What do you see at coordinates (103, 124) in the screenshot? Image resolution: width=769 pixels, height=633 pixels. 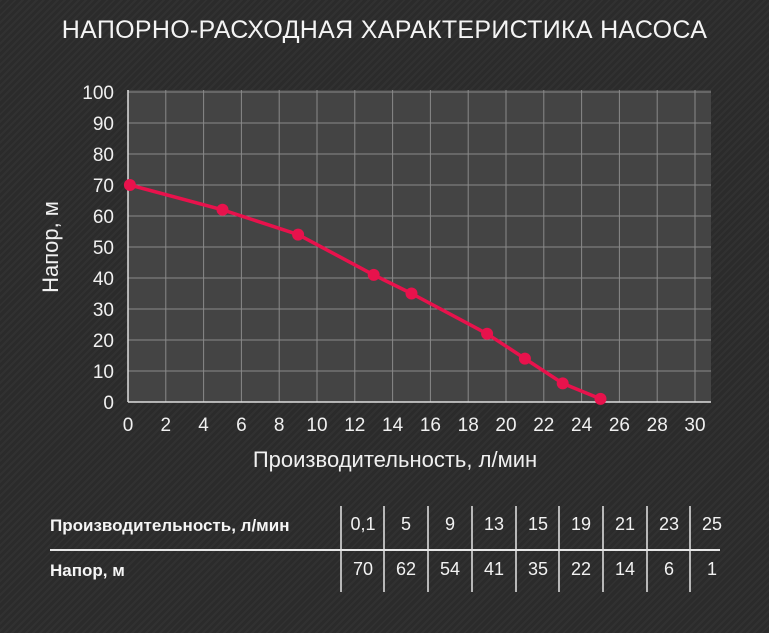 I see `y-tick-label: 90` at bounding box center [103, 124].